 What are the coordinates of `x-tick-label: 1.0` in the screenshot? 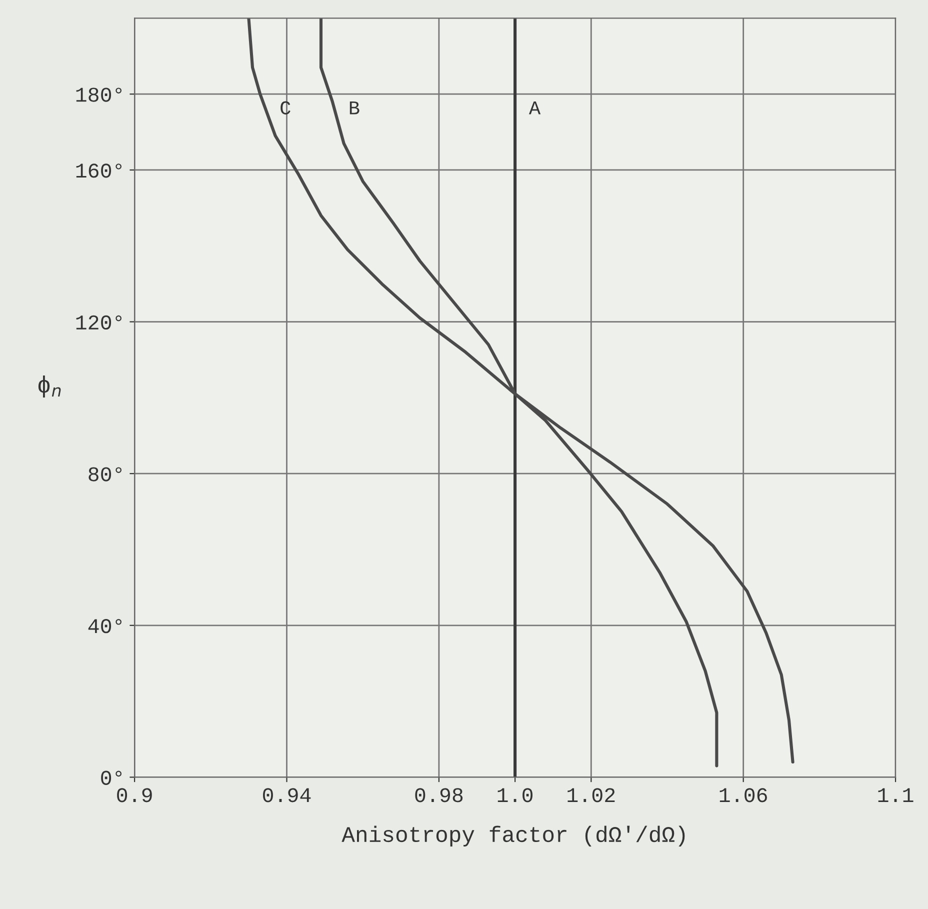 It's located at (515, 795).